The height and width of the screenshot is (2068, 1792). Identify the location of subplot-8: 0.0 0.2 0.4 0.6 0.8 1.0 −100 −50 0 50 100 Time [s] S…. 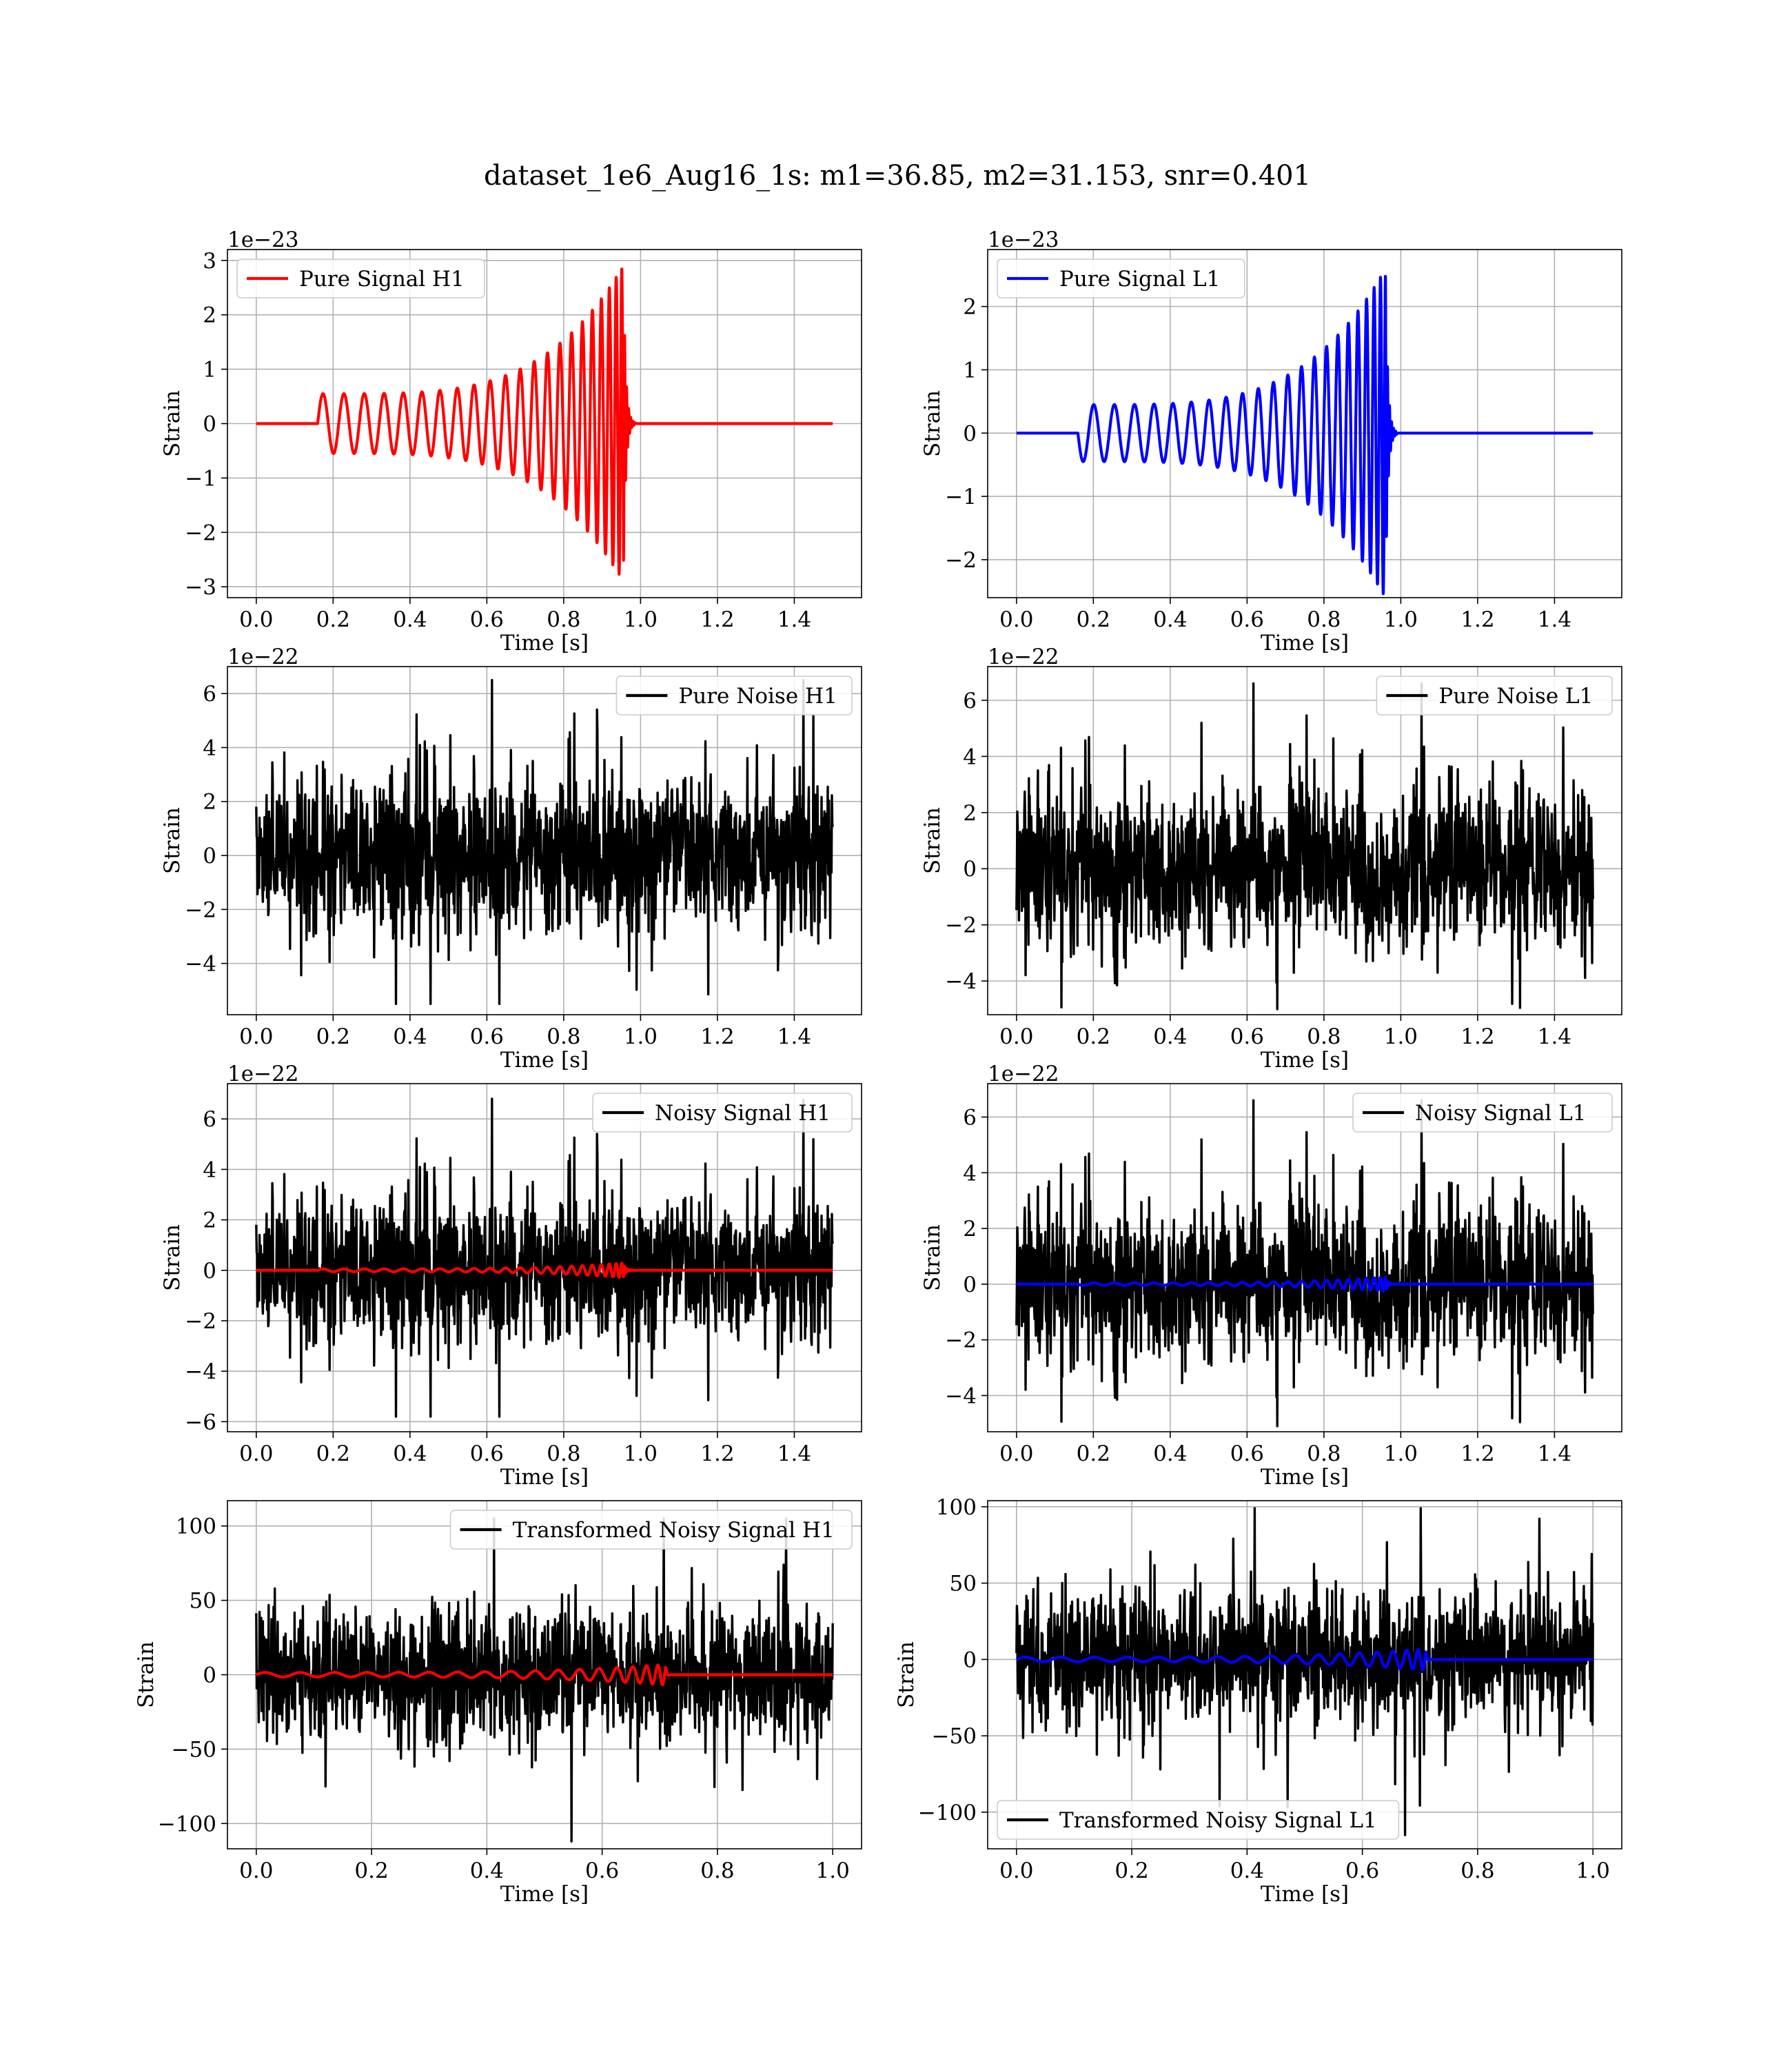
(1258, 1701).